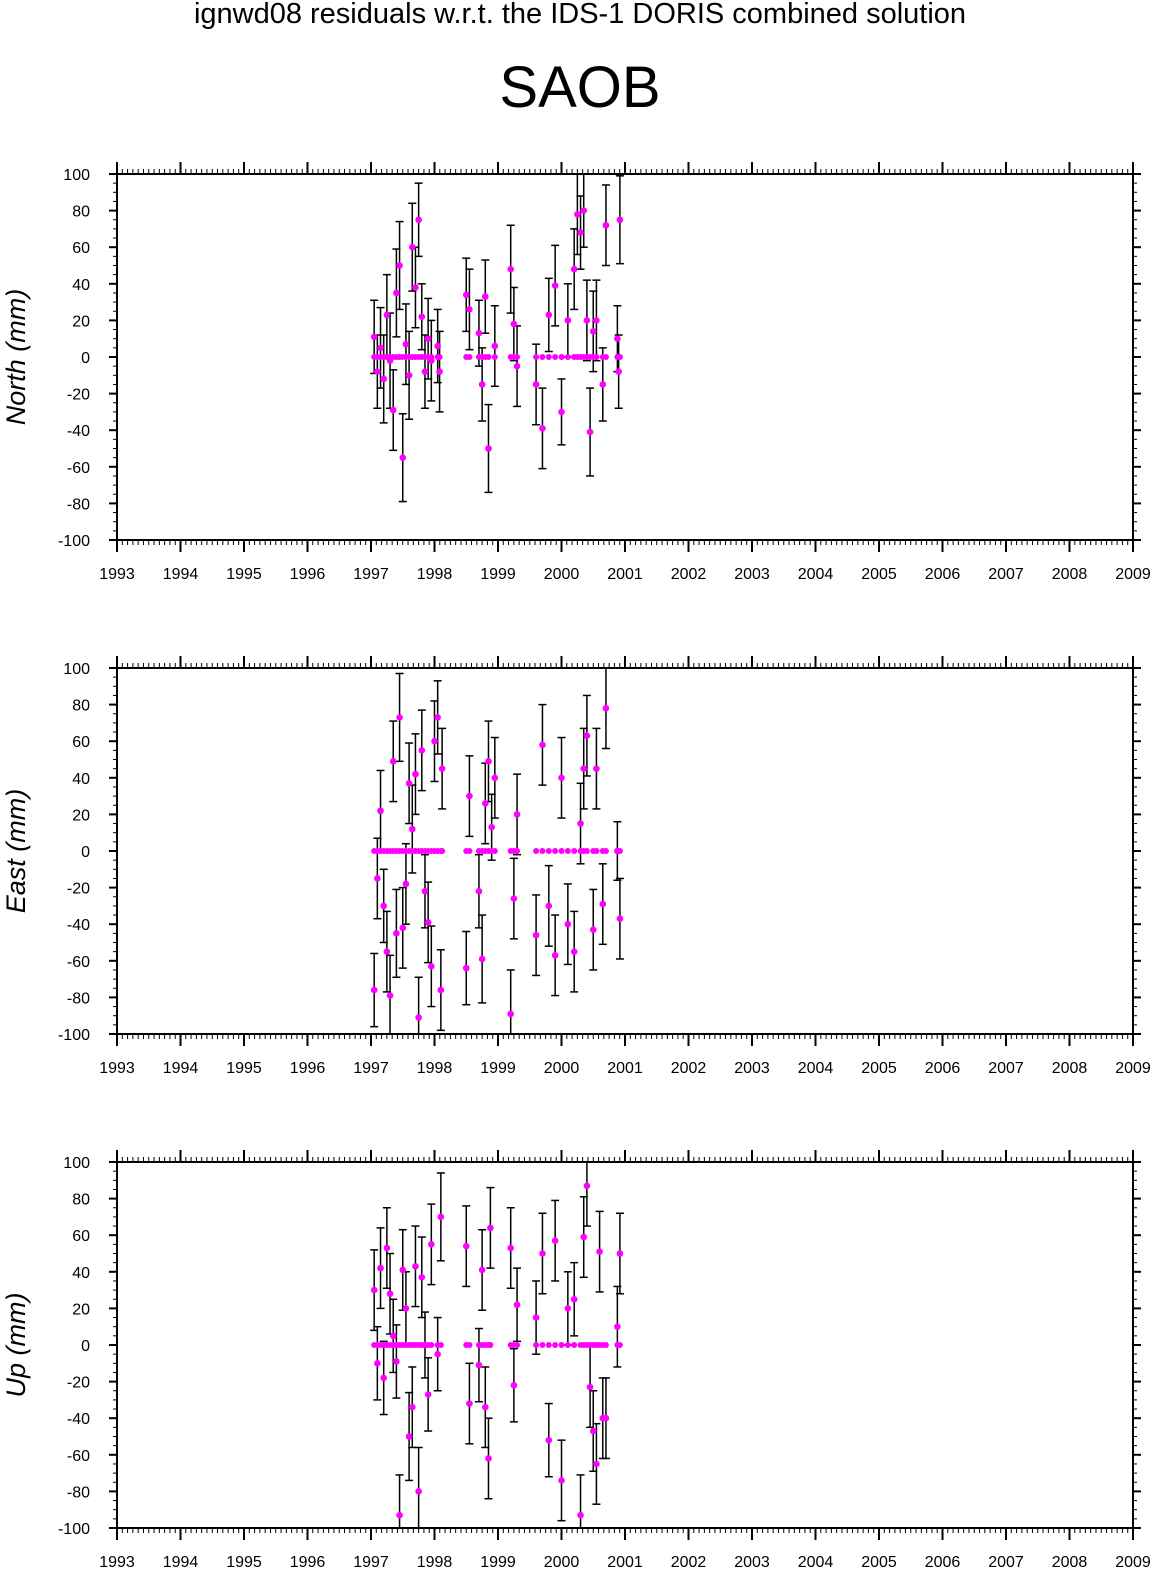 The height and width of the screenshot is (1575, 1160). Describe the element at coordinates (580, 87) in the screenshot. I see `station-title: SAOB` at that location.